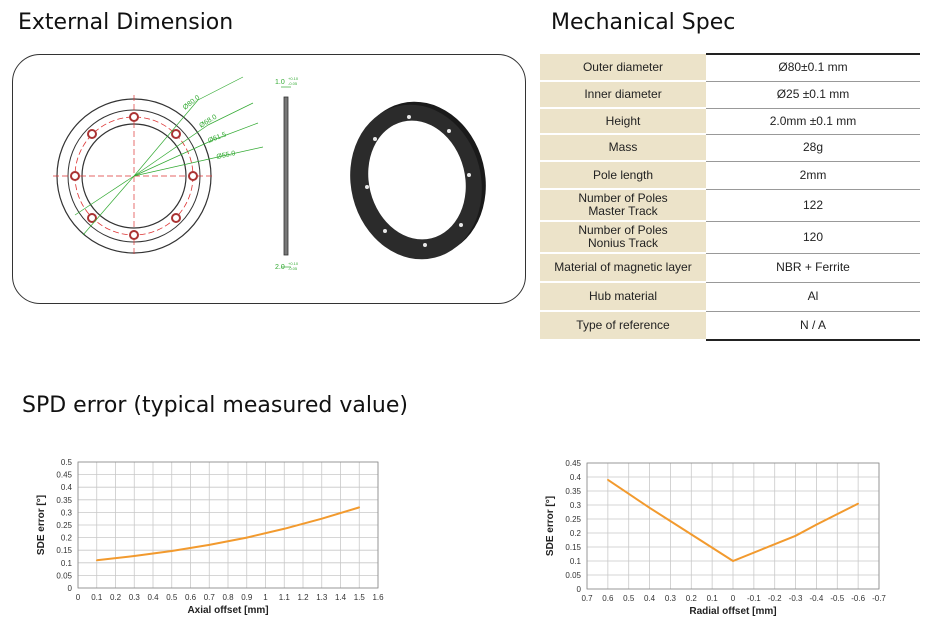 The width and height of the screenshot is (950, 631). What do you see at coordinates (228, 534) in the screenshot?
I see `series-line` at bounding box center [228, 534].